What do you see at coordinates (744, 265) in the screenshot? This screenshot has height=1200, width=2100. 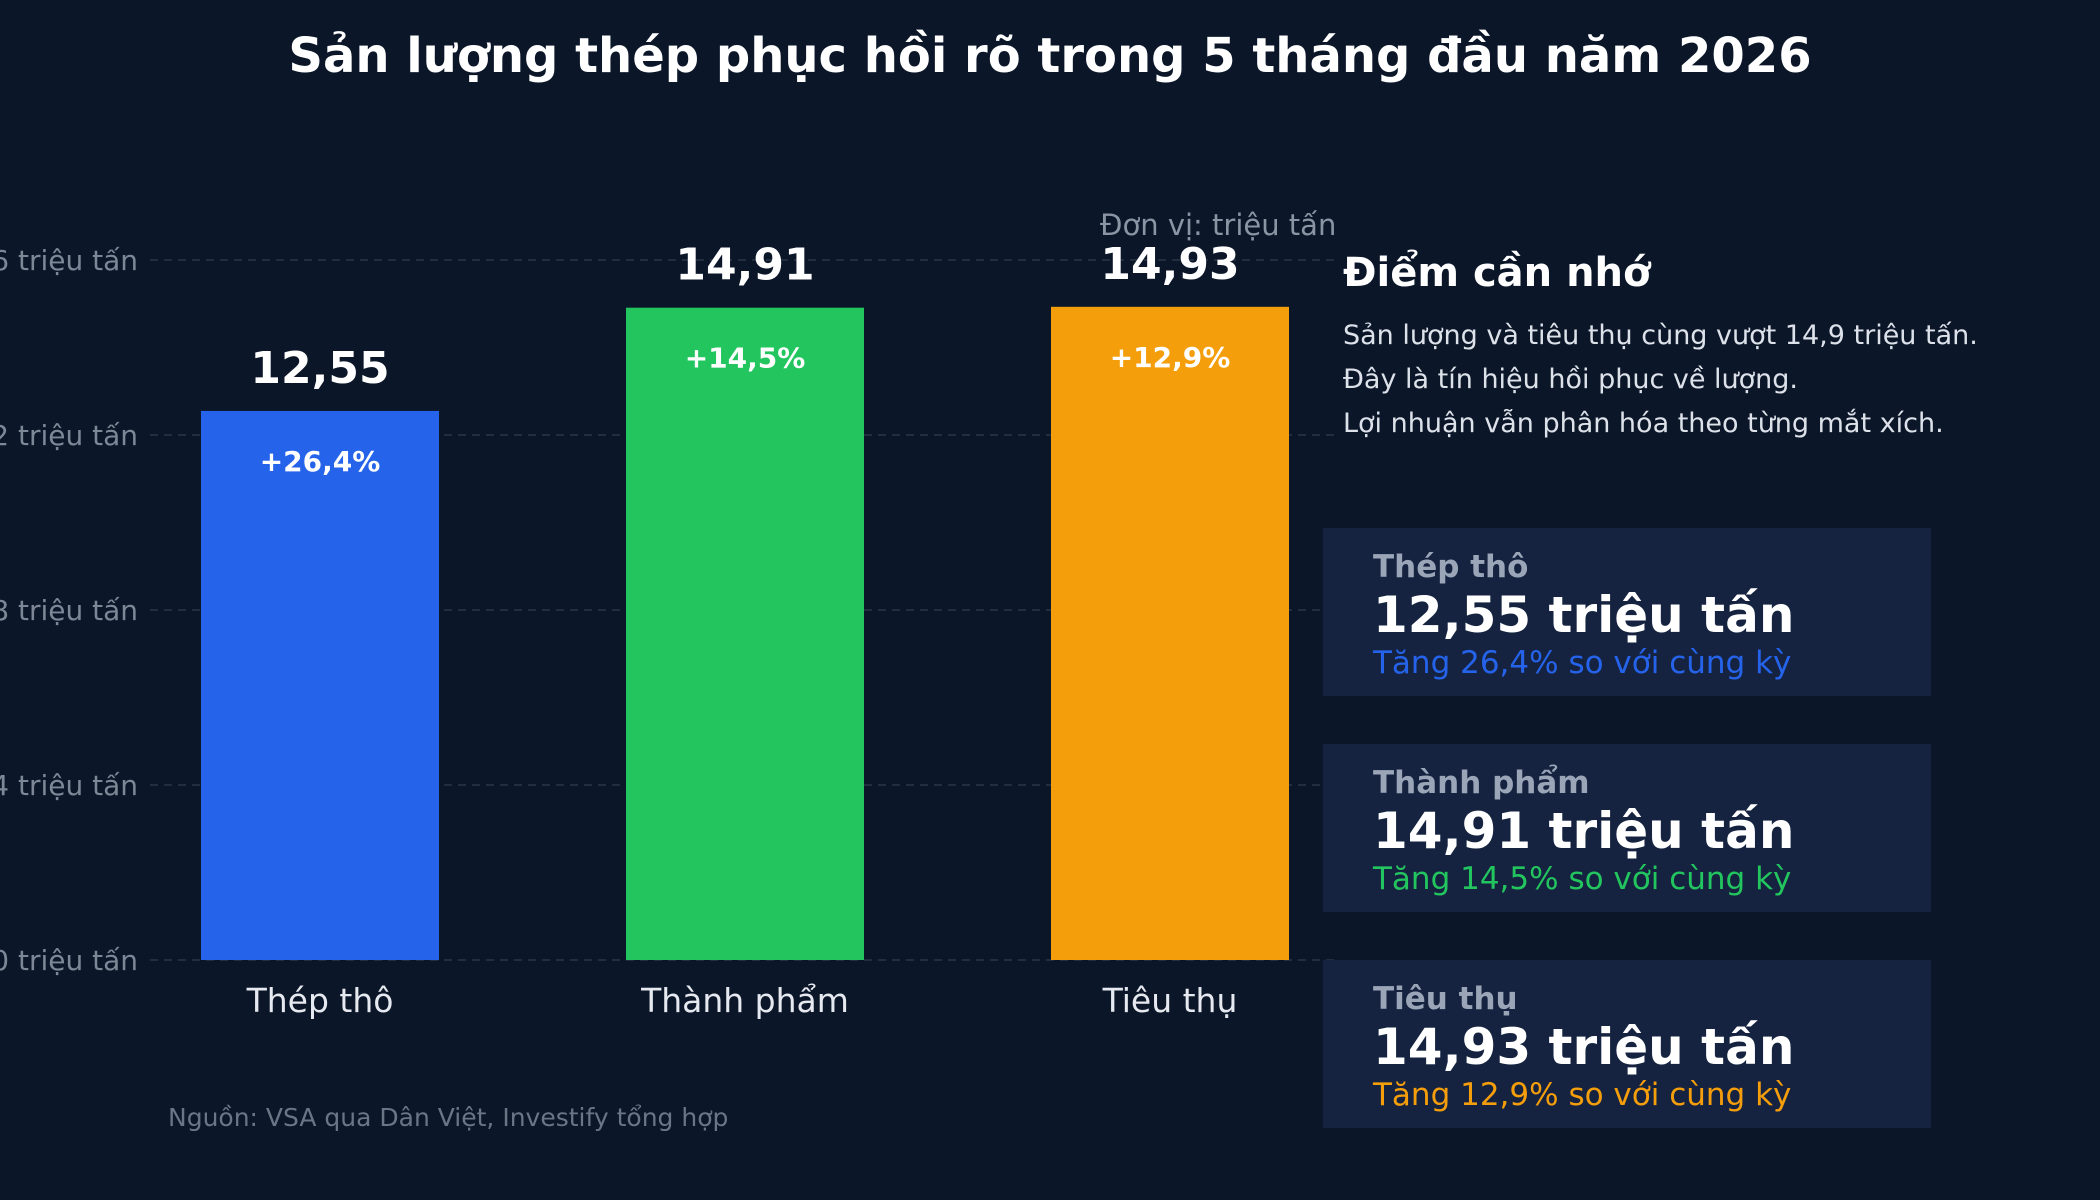 I see `bar-value-label: 14,91` at bounding box center [744, 265].